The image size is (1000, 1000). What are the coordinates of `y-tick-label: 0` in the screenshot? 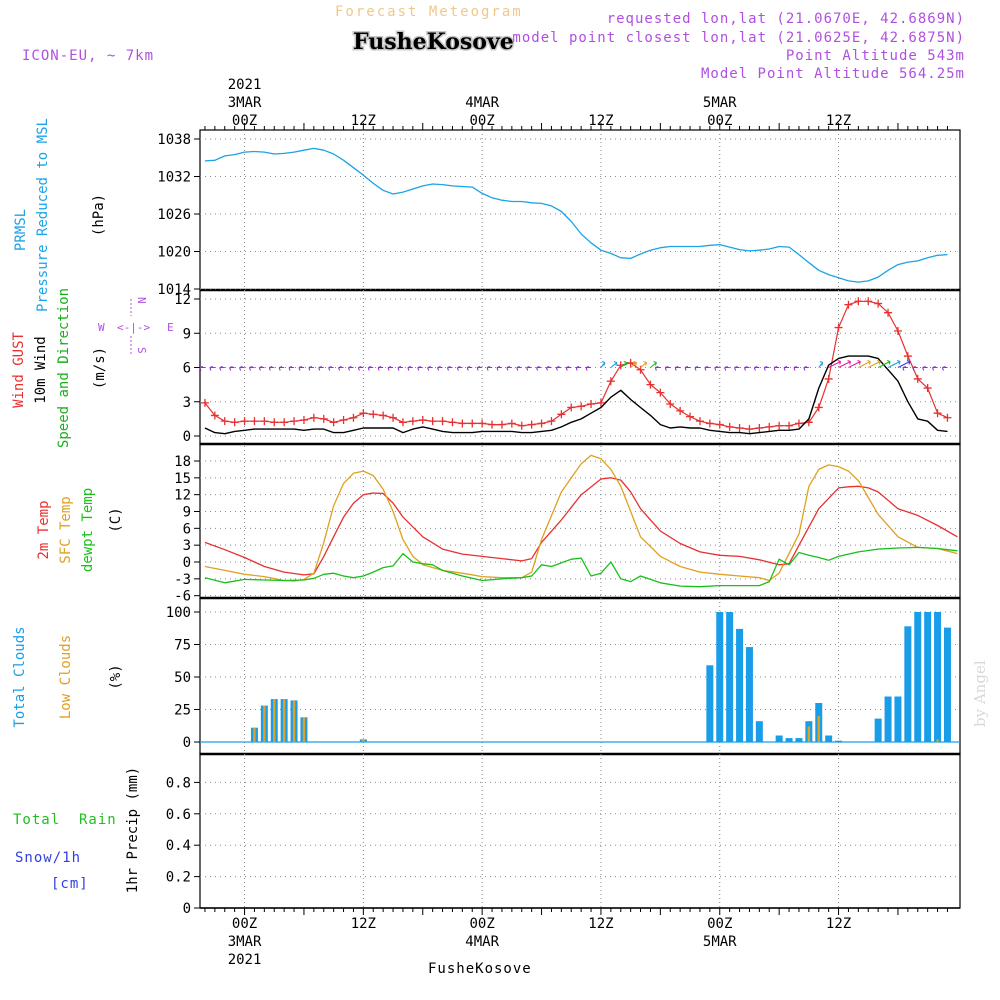 It's located at (187, 563).